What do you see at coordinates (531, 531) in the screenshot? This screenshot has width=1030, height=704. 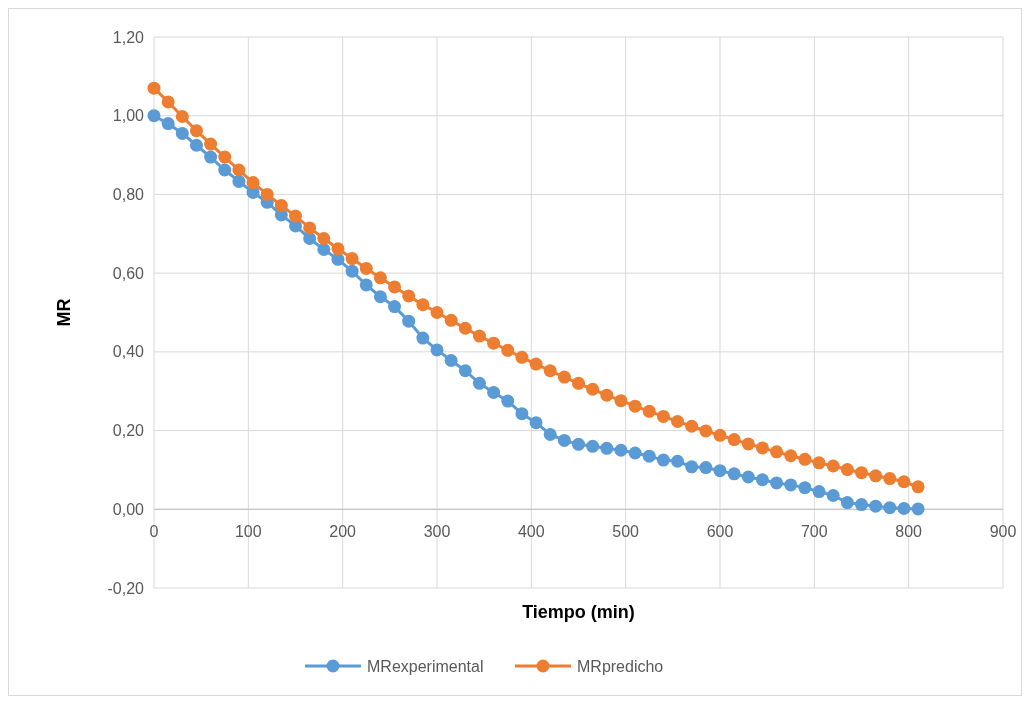 I see `x-tick-label: 400` at bounding box center [531, 531].